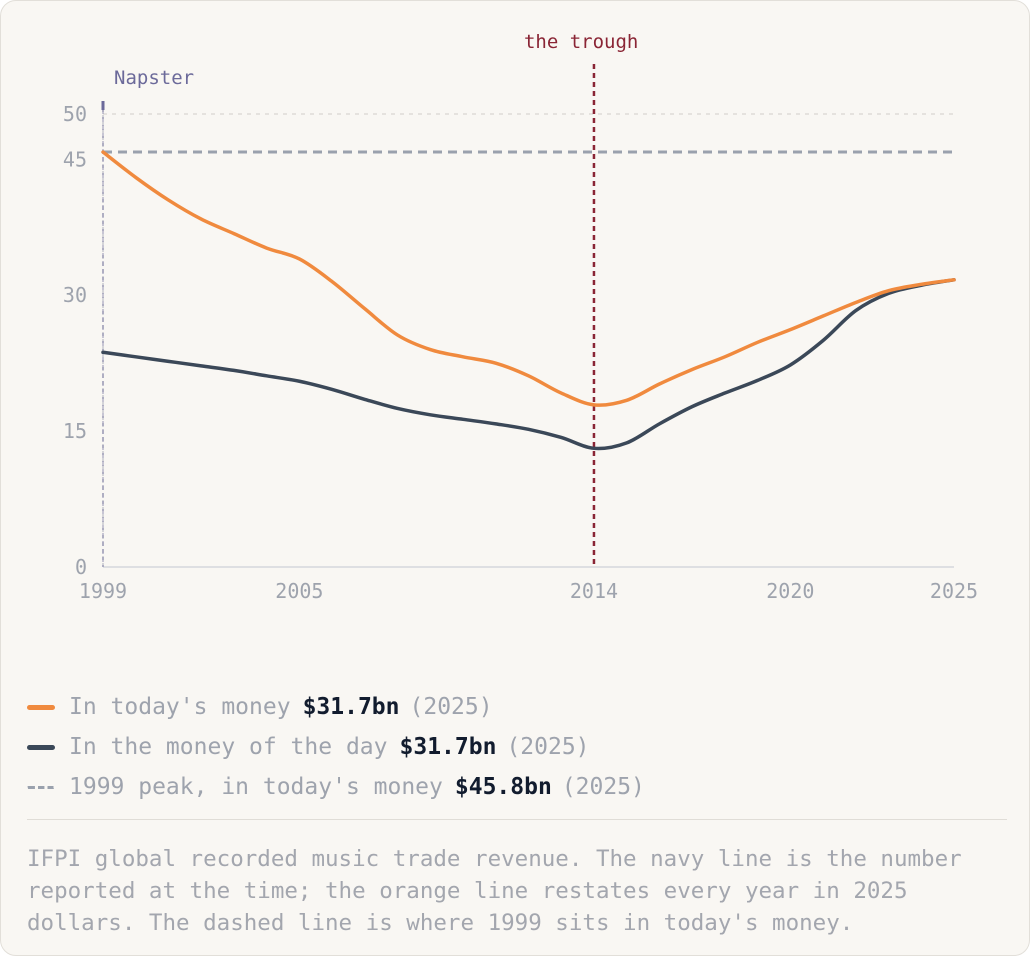  What do you see at coordinates (41, 787) in the screenshot?
I see `legend-swatch-dashed` at bounding box center [41, 787].